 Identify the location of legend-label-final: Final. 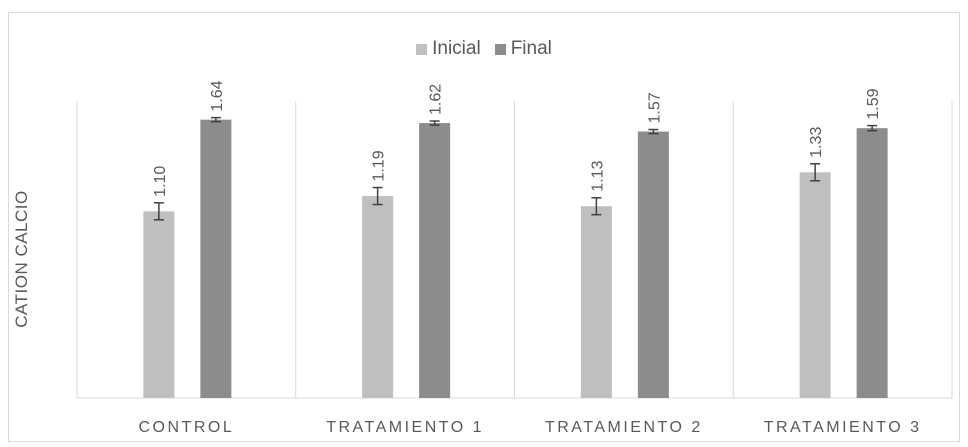
(531, 48).